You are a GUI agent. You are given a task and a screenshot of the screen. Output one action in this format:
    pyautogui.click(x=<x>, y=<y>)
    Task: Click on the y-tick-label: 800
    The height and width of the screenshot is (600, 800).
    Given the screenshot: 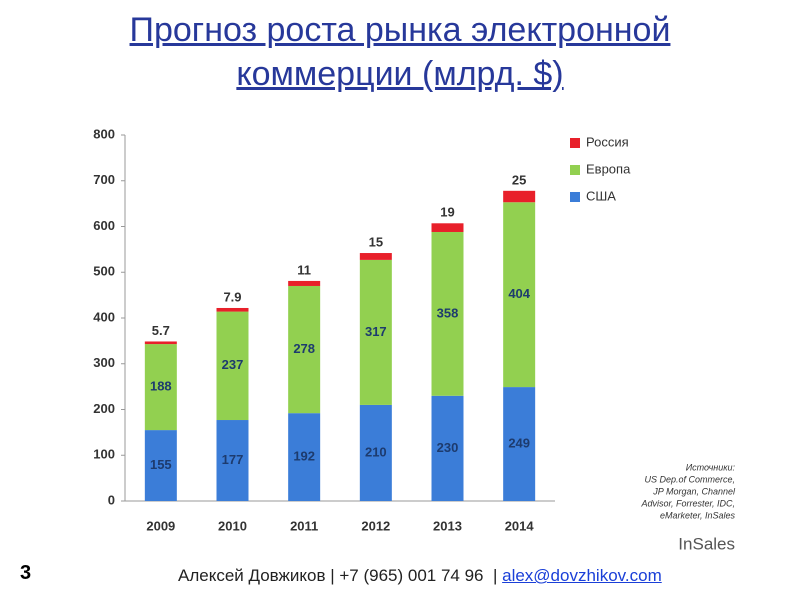 What is the action you would take?
    pyautogui.click(x=104, y=133)
    